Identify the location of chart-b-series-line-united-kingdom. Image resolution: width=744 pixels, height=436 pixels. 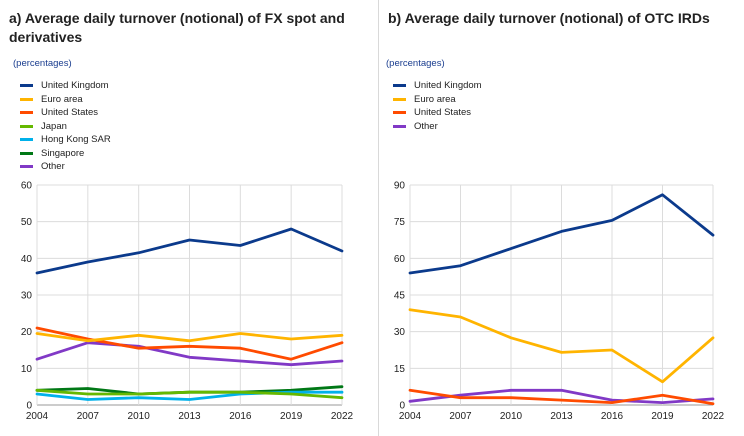
(561, 234).